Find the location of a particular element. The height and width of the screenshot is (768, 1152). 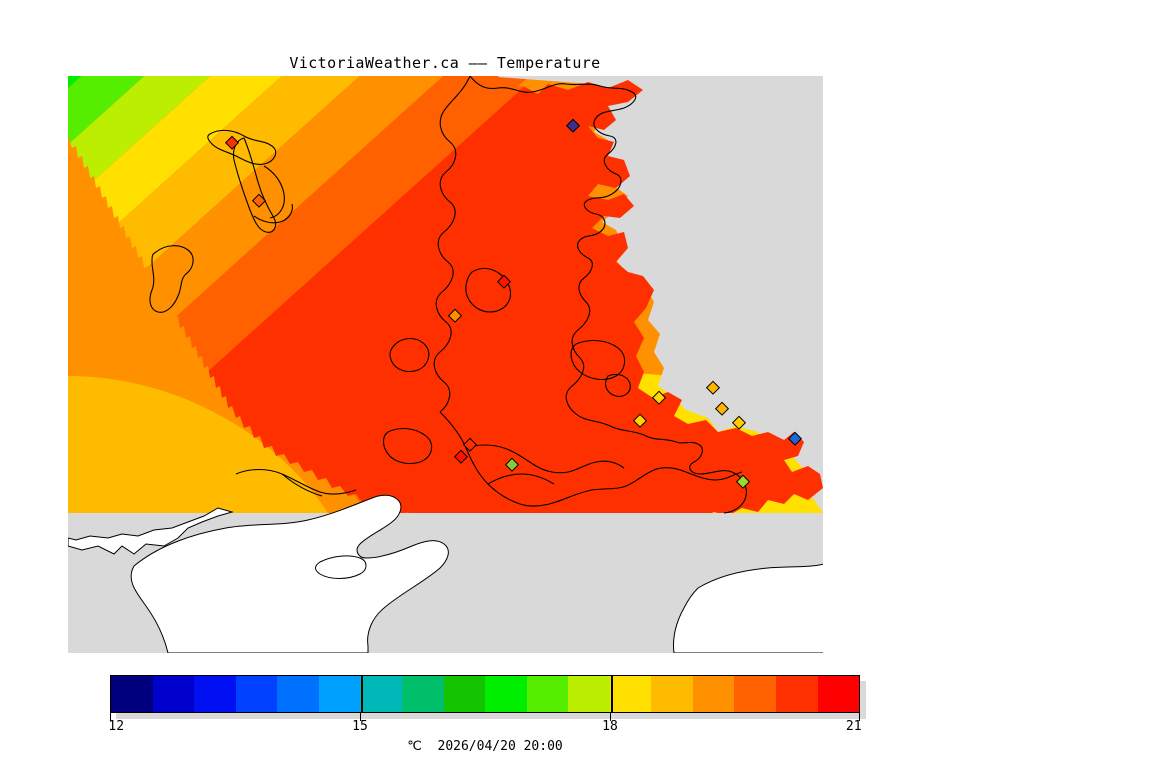

colorbar-caption: ℃ 2026/04/20 20:00 is located at coordinates (485, 746).